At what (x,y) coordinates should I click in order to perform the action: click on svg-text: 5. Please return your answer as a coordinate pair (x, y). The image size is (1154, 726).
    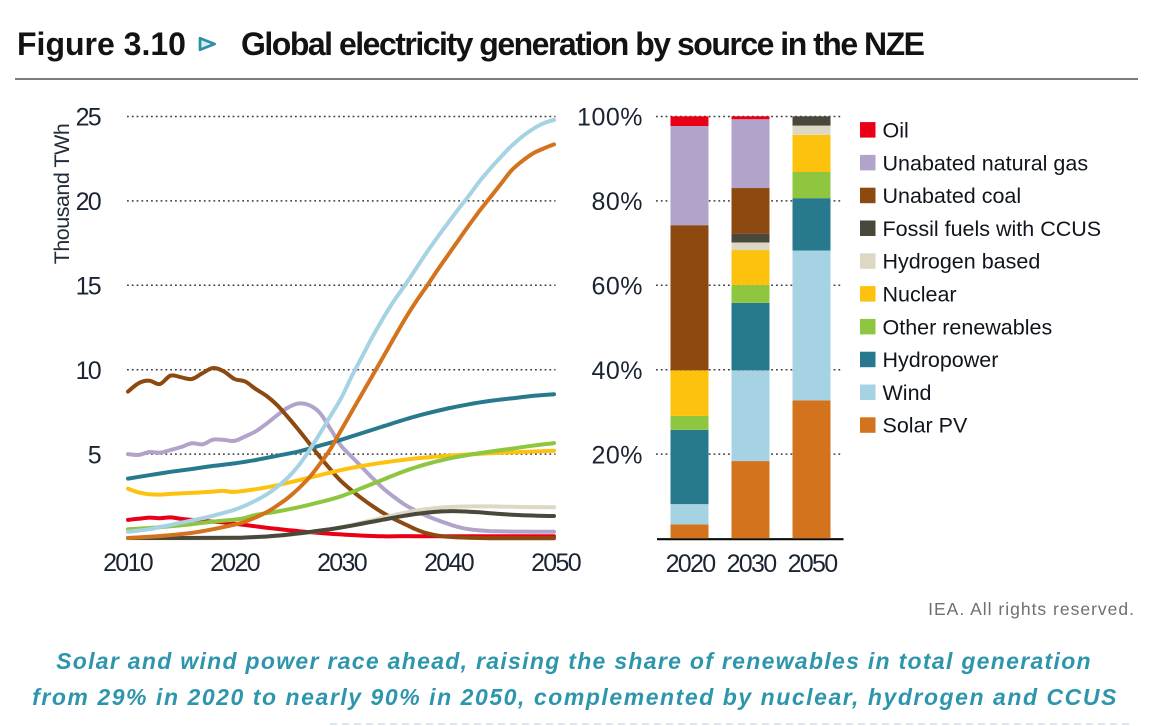
    Looking at the image, I should click on (94, 455).